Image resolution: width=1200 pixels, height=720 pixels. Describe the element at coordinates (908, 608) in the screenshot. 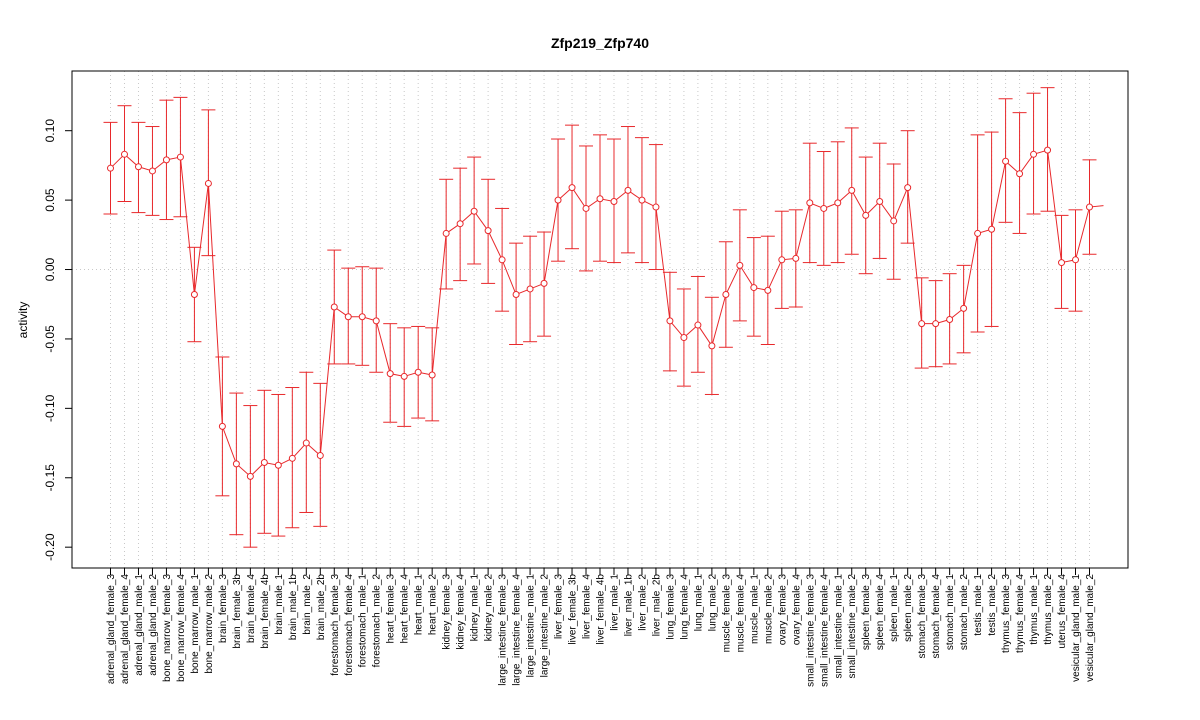

I see `x-tick-label: spleen_male_2` at that location.